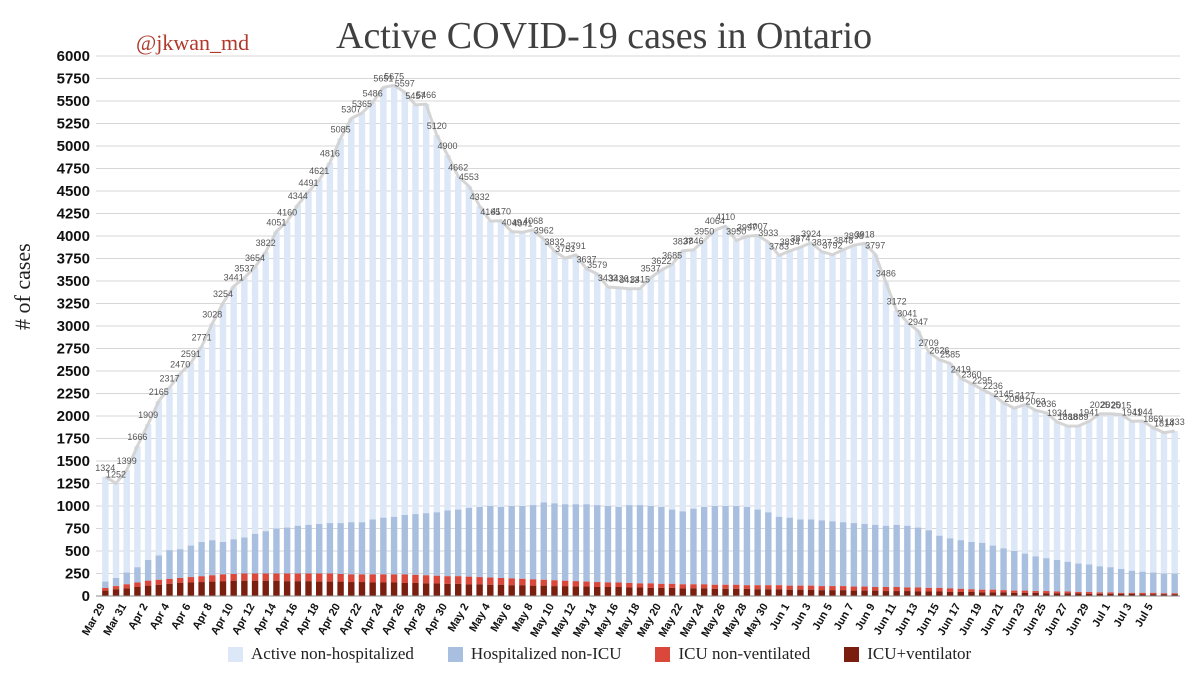  Describe the element at coordinates (886, 273) in the screenshot. I see `data-label: 3486` at that location.